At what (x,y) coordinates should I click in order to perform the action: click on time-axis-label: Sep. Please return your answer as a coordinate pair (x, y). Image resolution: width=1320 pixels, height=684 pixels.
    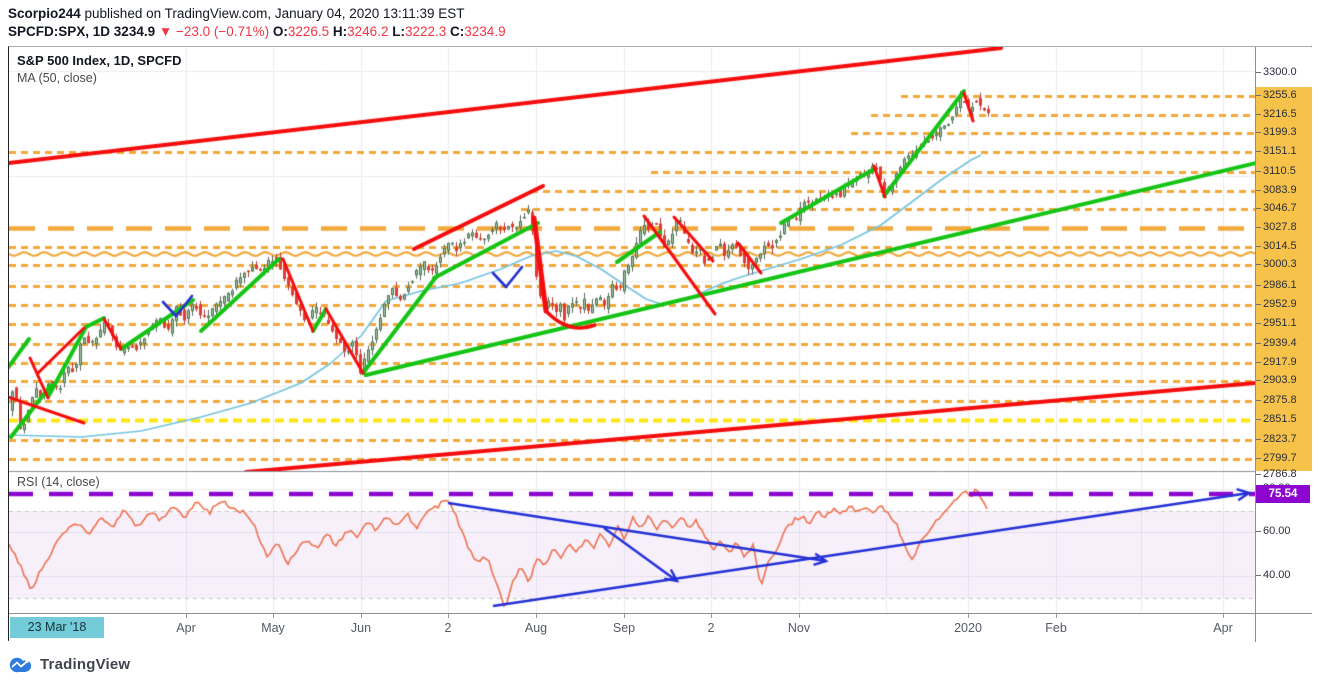
    Looking at the image, I should click on (624, 628).